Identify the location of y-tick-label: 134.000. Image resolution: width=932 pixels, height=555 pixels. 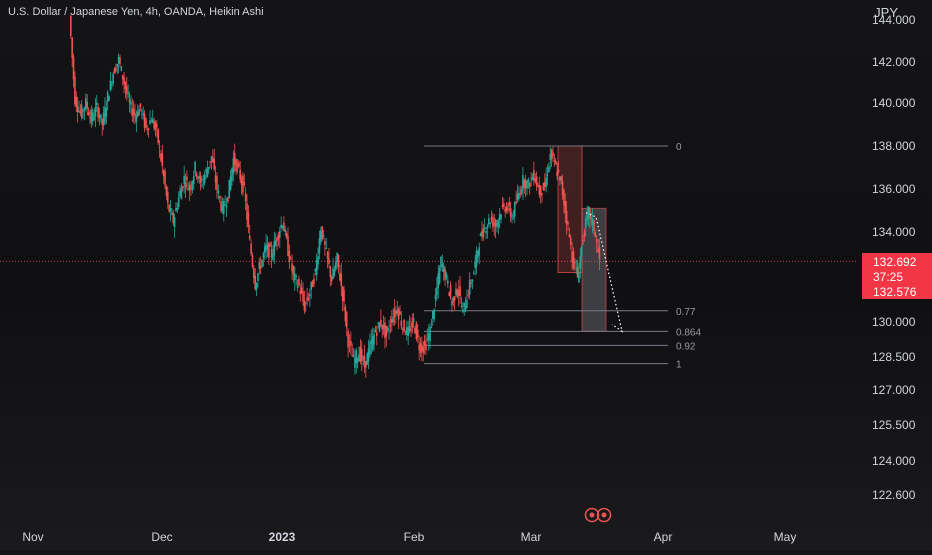
(894, 232).